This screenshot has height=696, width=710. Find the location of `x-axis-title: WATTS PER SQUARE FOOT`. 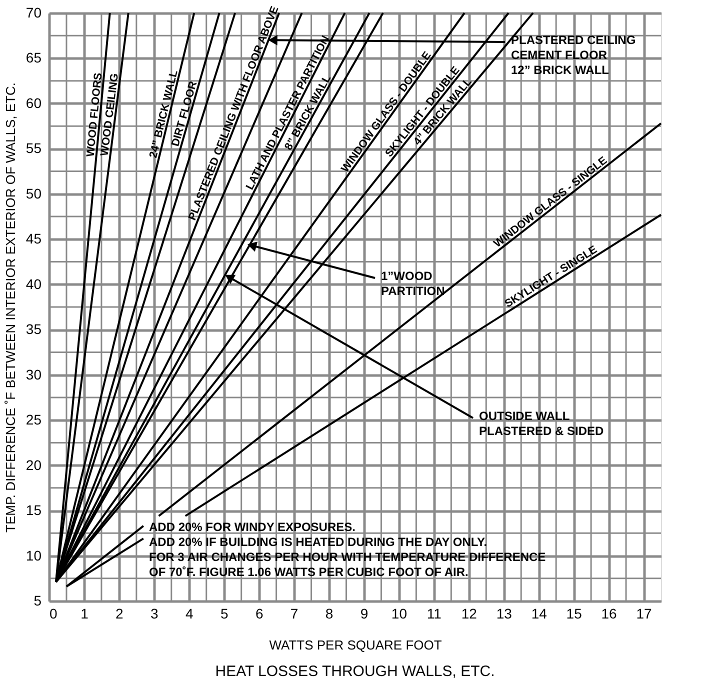

x-axis-title: WATTS PER SQUARE FOOT is located at coordinates (355, 645).